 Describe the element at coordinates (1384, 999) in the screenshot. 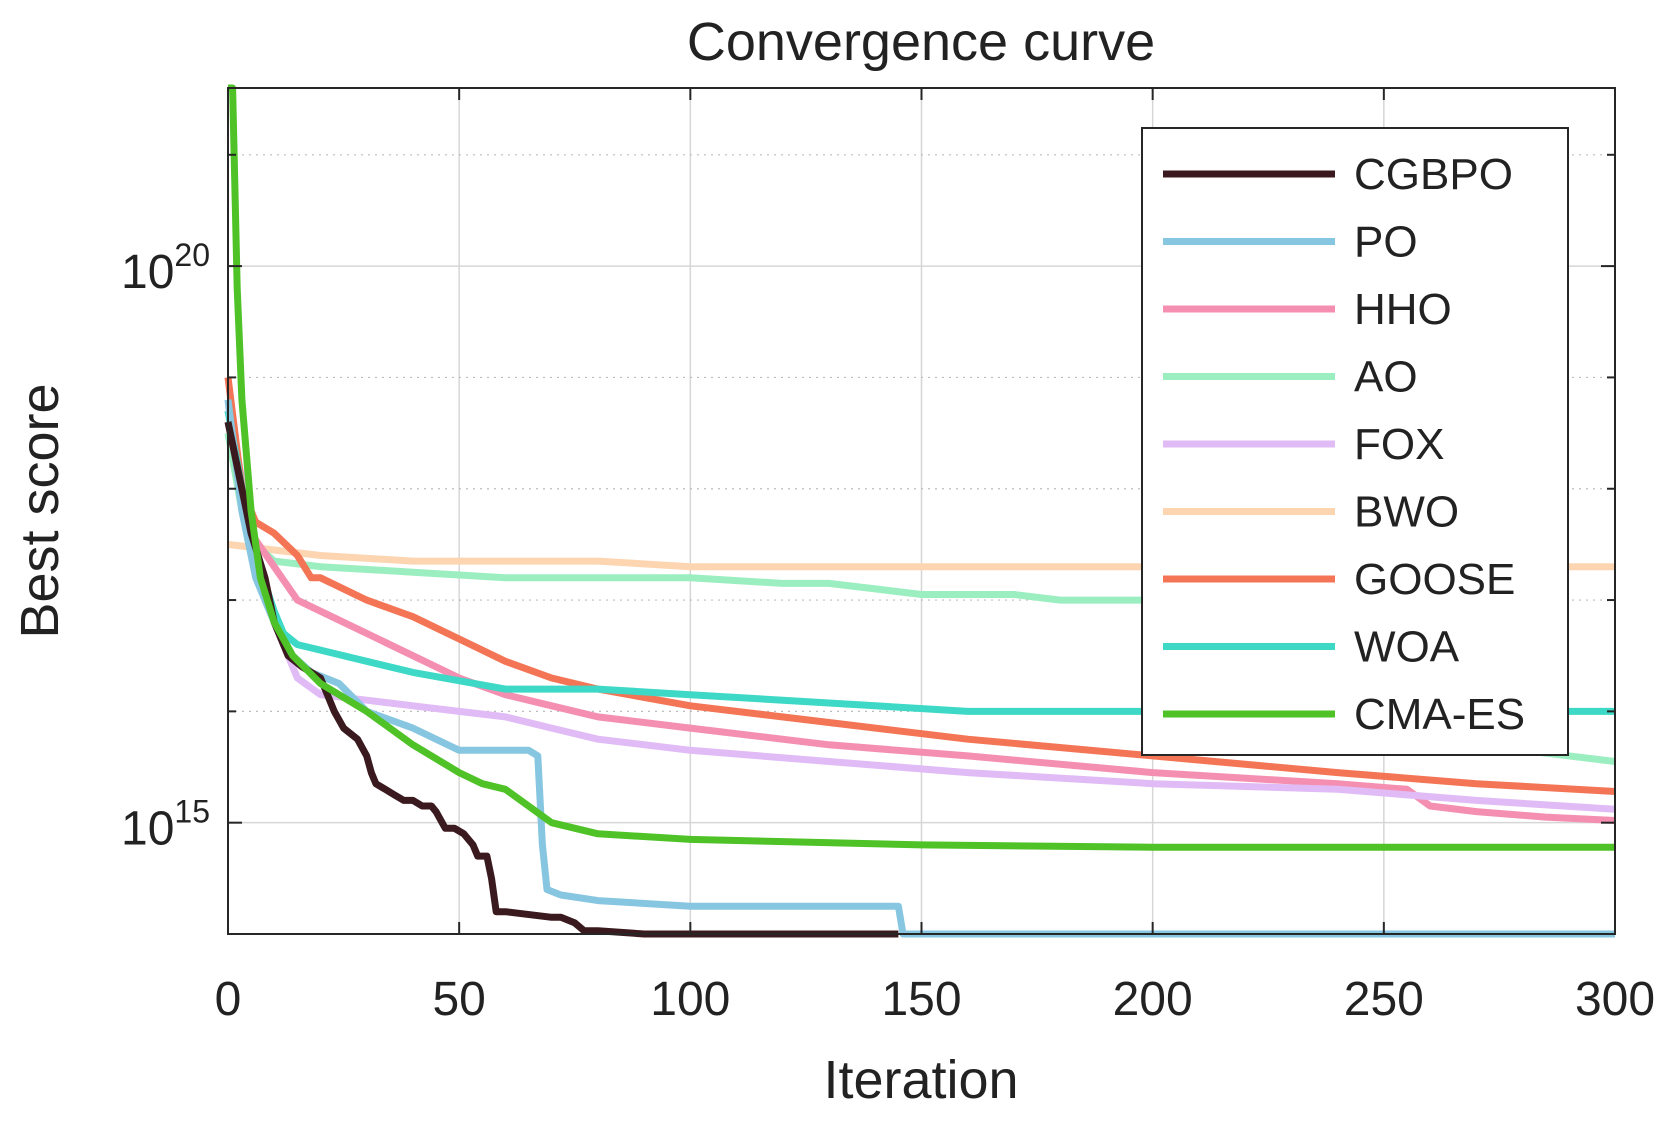

I see `x-tick-label: 250` at that location.